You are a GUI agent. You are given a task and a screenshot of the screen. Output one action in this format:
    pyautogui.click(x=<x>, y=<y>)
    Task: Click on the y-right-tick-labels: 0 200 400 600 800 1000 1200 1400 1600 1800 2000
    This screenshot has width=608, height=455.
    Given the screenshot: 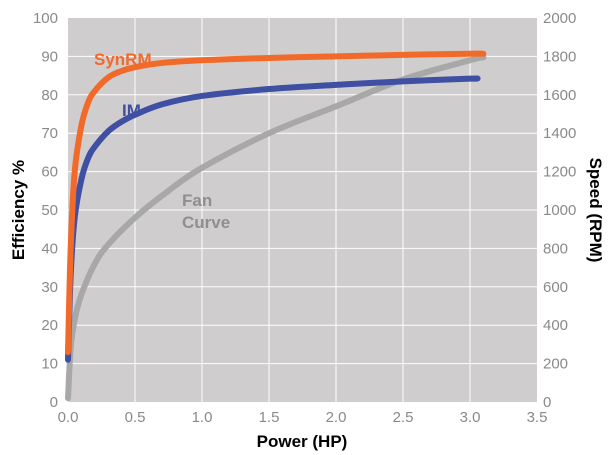 What is the action you would take?
    pyautogui.click(x=559, y=210)
    